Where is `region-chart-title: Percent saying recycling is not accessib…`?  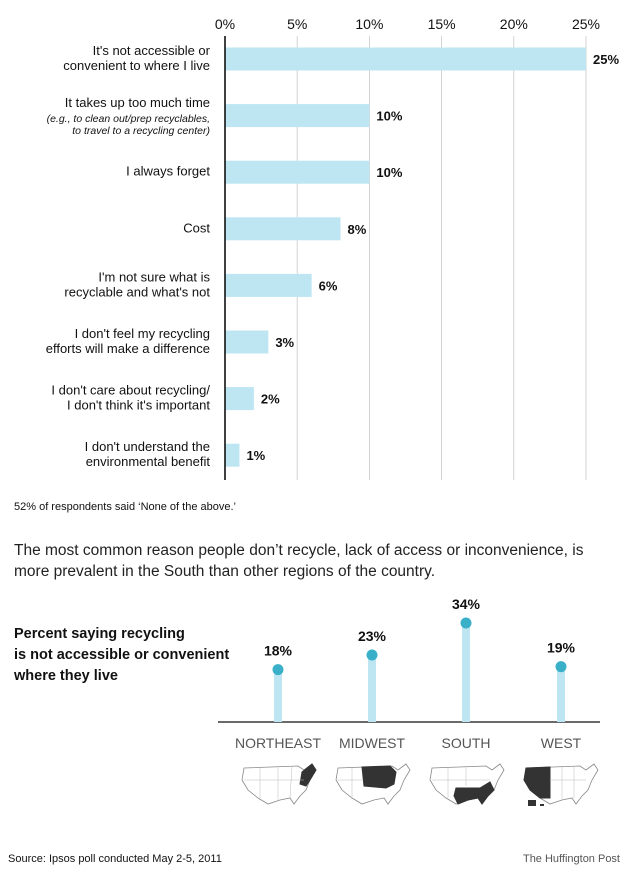 region-chart-title: Percent saying recycling is not accessib… is located at coordinates (134, 655).